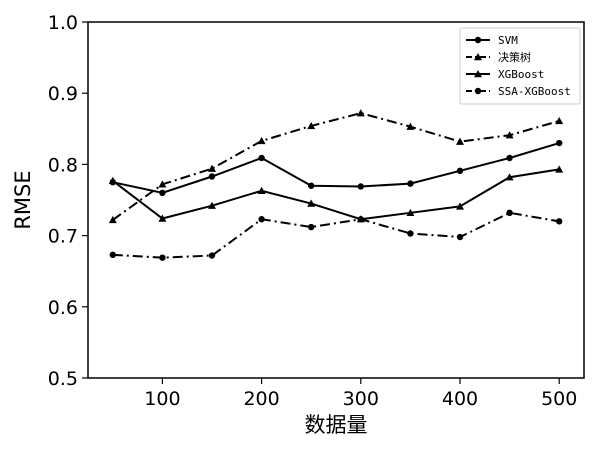 This screenshot has height=450, width=604. I want to click on legend-label: SSA-XGBoost, so click(534, 91).